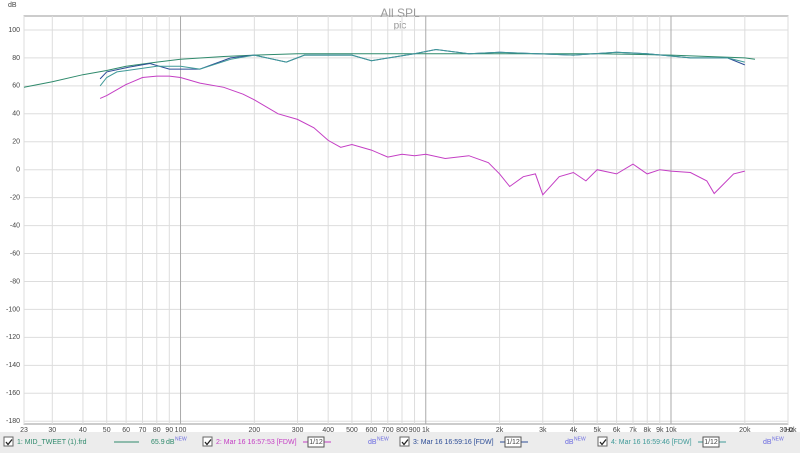 The height and width of the screenshot is (458, 800). I want to click on y-tick-label: 60, so click(16, 86).